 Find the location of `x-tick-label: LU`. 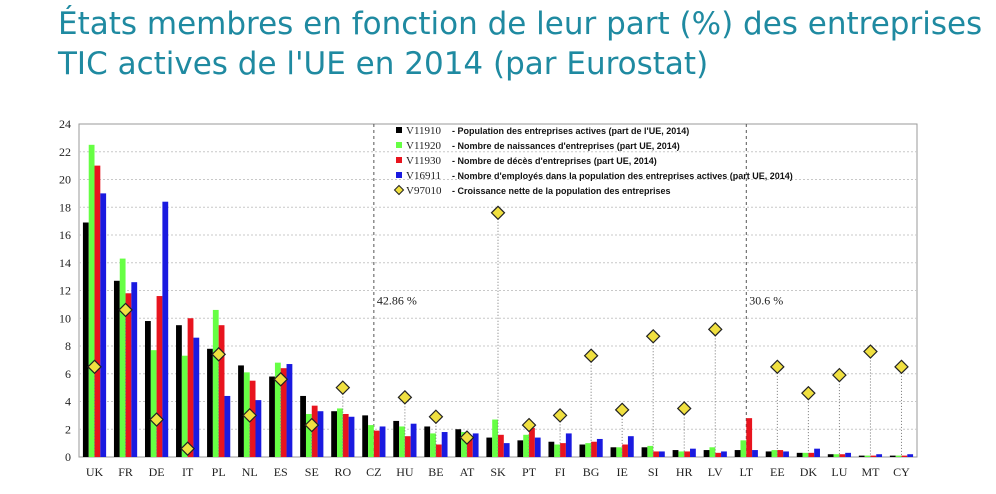

x-tick-label: LU is located at coordinates (839, 472).